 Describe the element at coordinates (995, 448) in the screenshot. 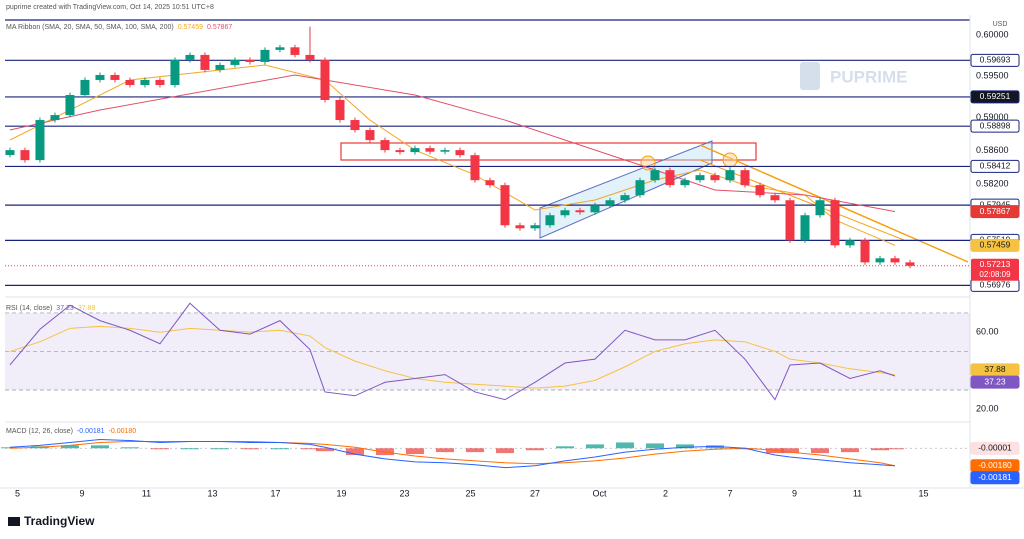

I see `macd-badge: -0.00001` at that location.